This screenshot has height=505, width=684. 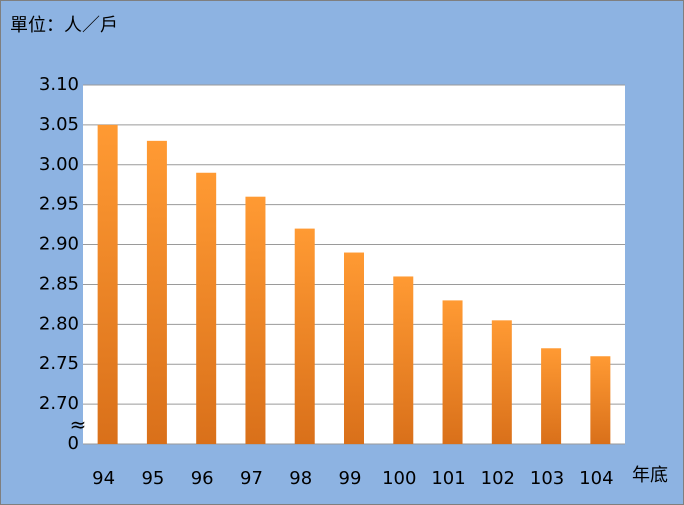 I want to click on x-tick-label: 98, so click(x=300, y=478).